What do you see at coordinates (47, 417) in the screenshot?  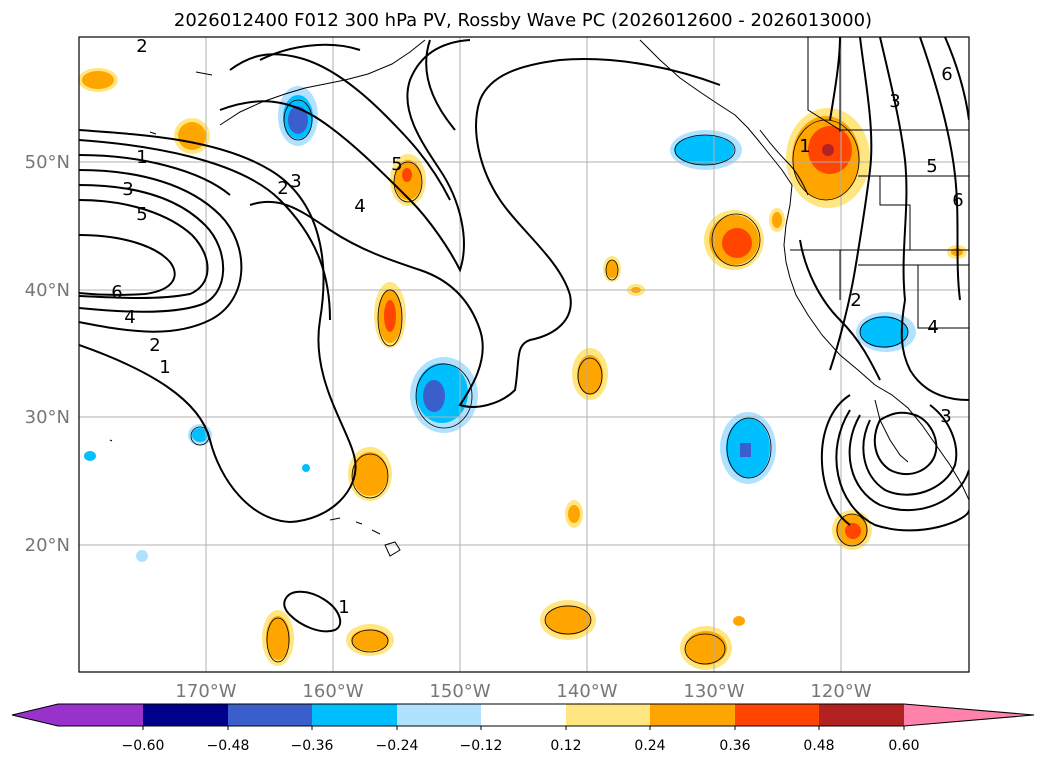 I see `lat-tick-label: 30°N` at bounding box center [47, 417].